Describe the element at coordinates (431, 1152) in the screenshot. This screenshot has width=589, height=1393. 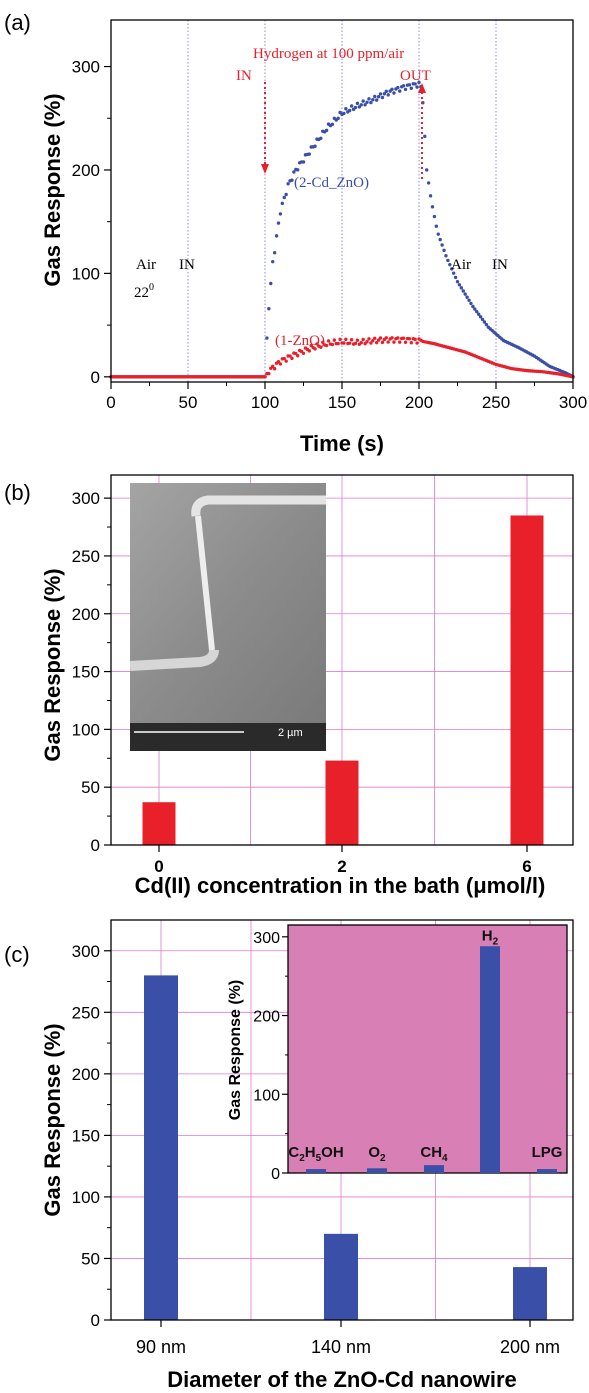
I see `gas-label-part: CH` at that location.